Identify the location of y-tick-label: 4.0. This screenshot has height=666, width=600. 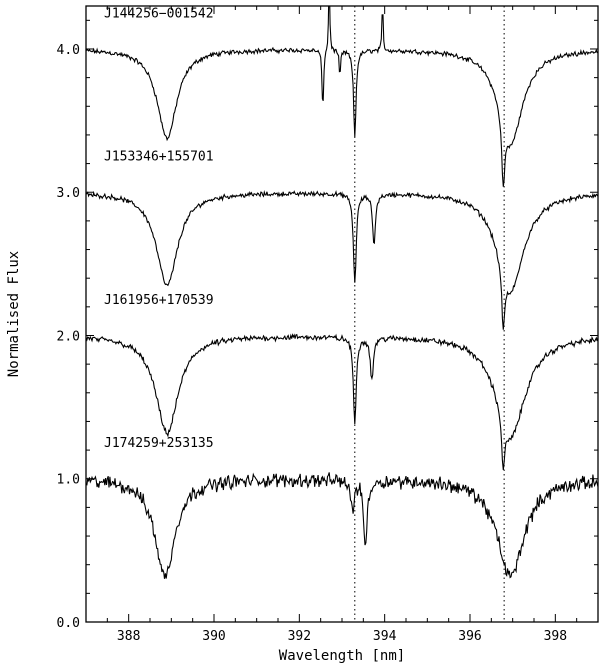
(68, 50).